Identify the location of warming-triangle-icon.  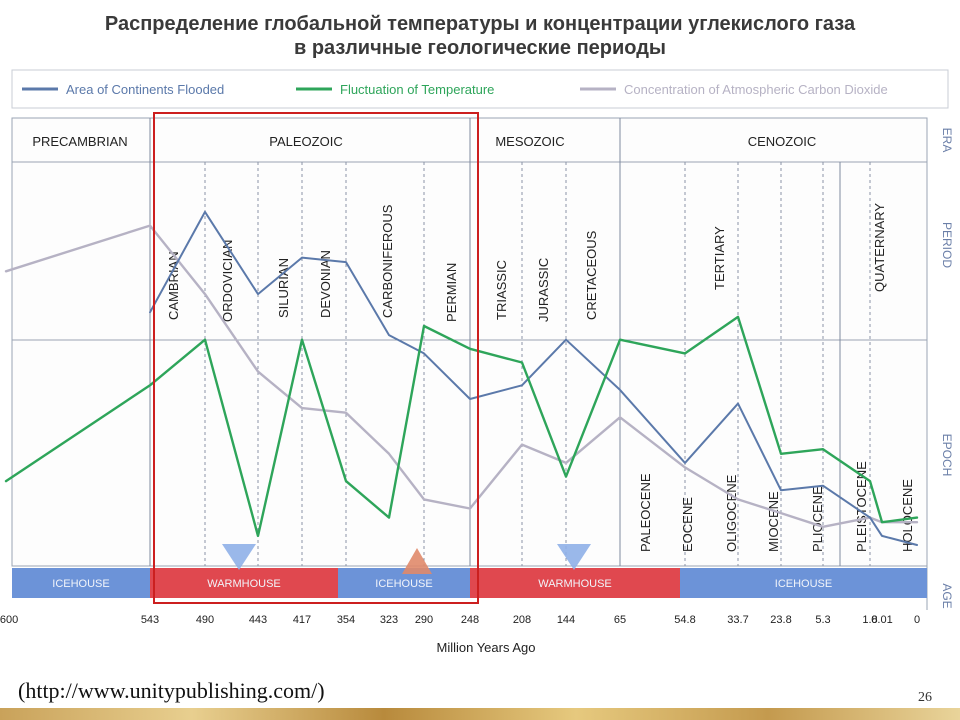
(417, 561).